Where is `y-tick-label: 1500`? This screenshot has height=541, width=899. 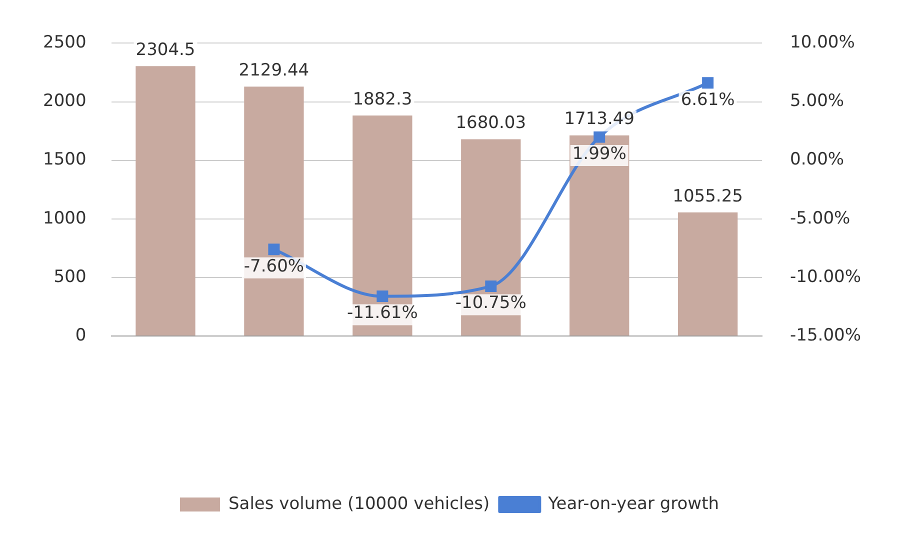 y-tick-label: 1500 is located at coordinates (64, 160).